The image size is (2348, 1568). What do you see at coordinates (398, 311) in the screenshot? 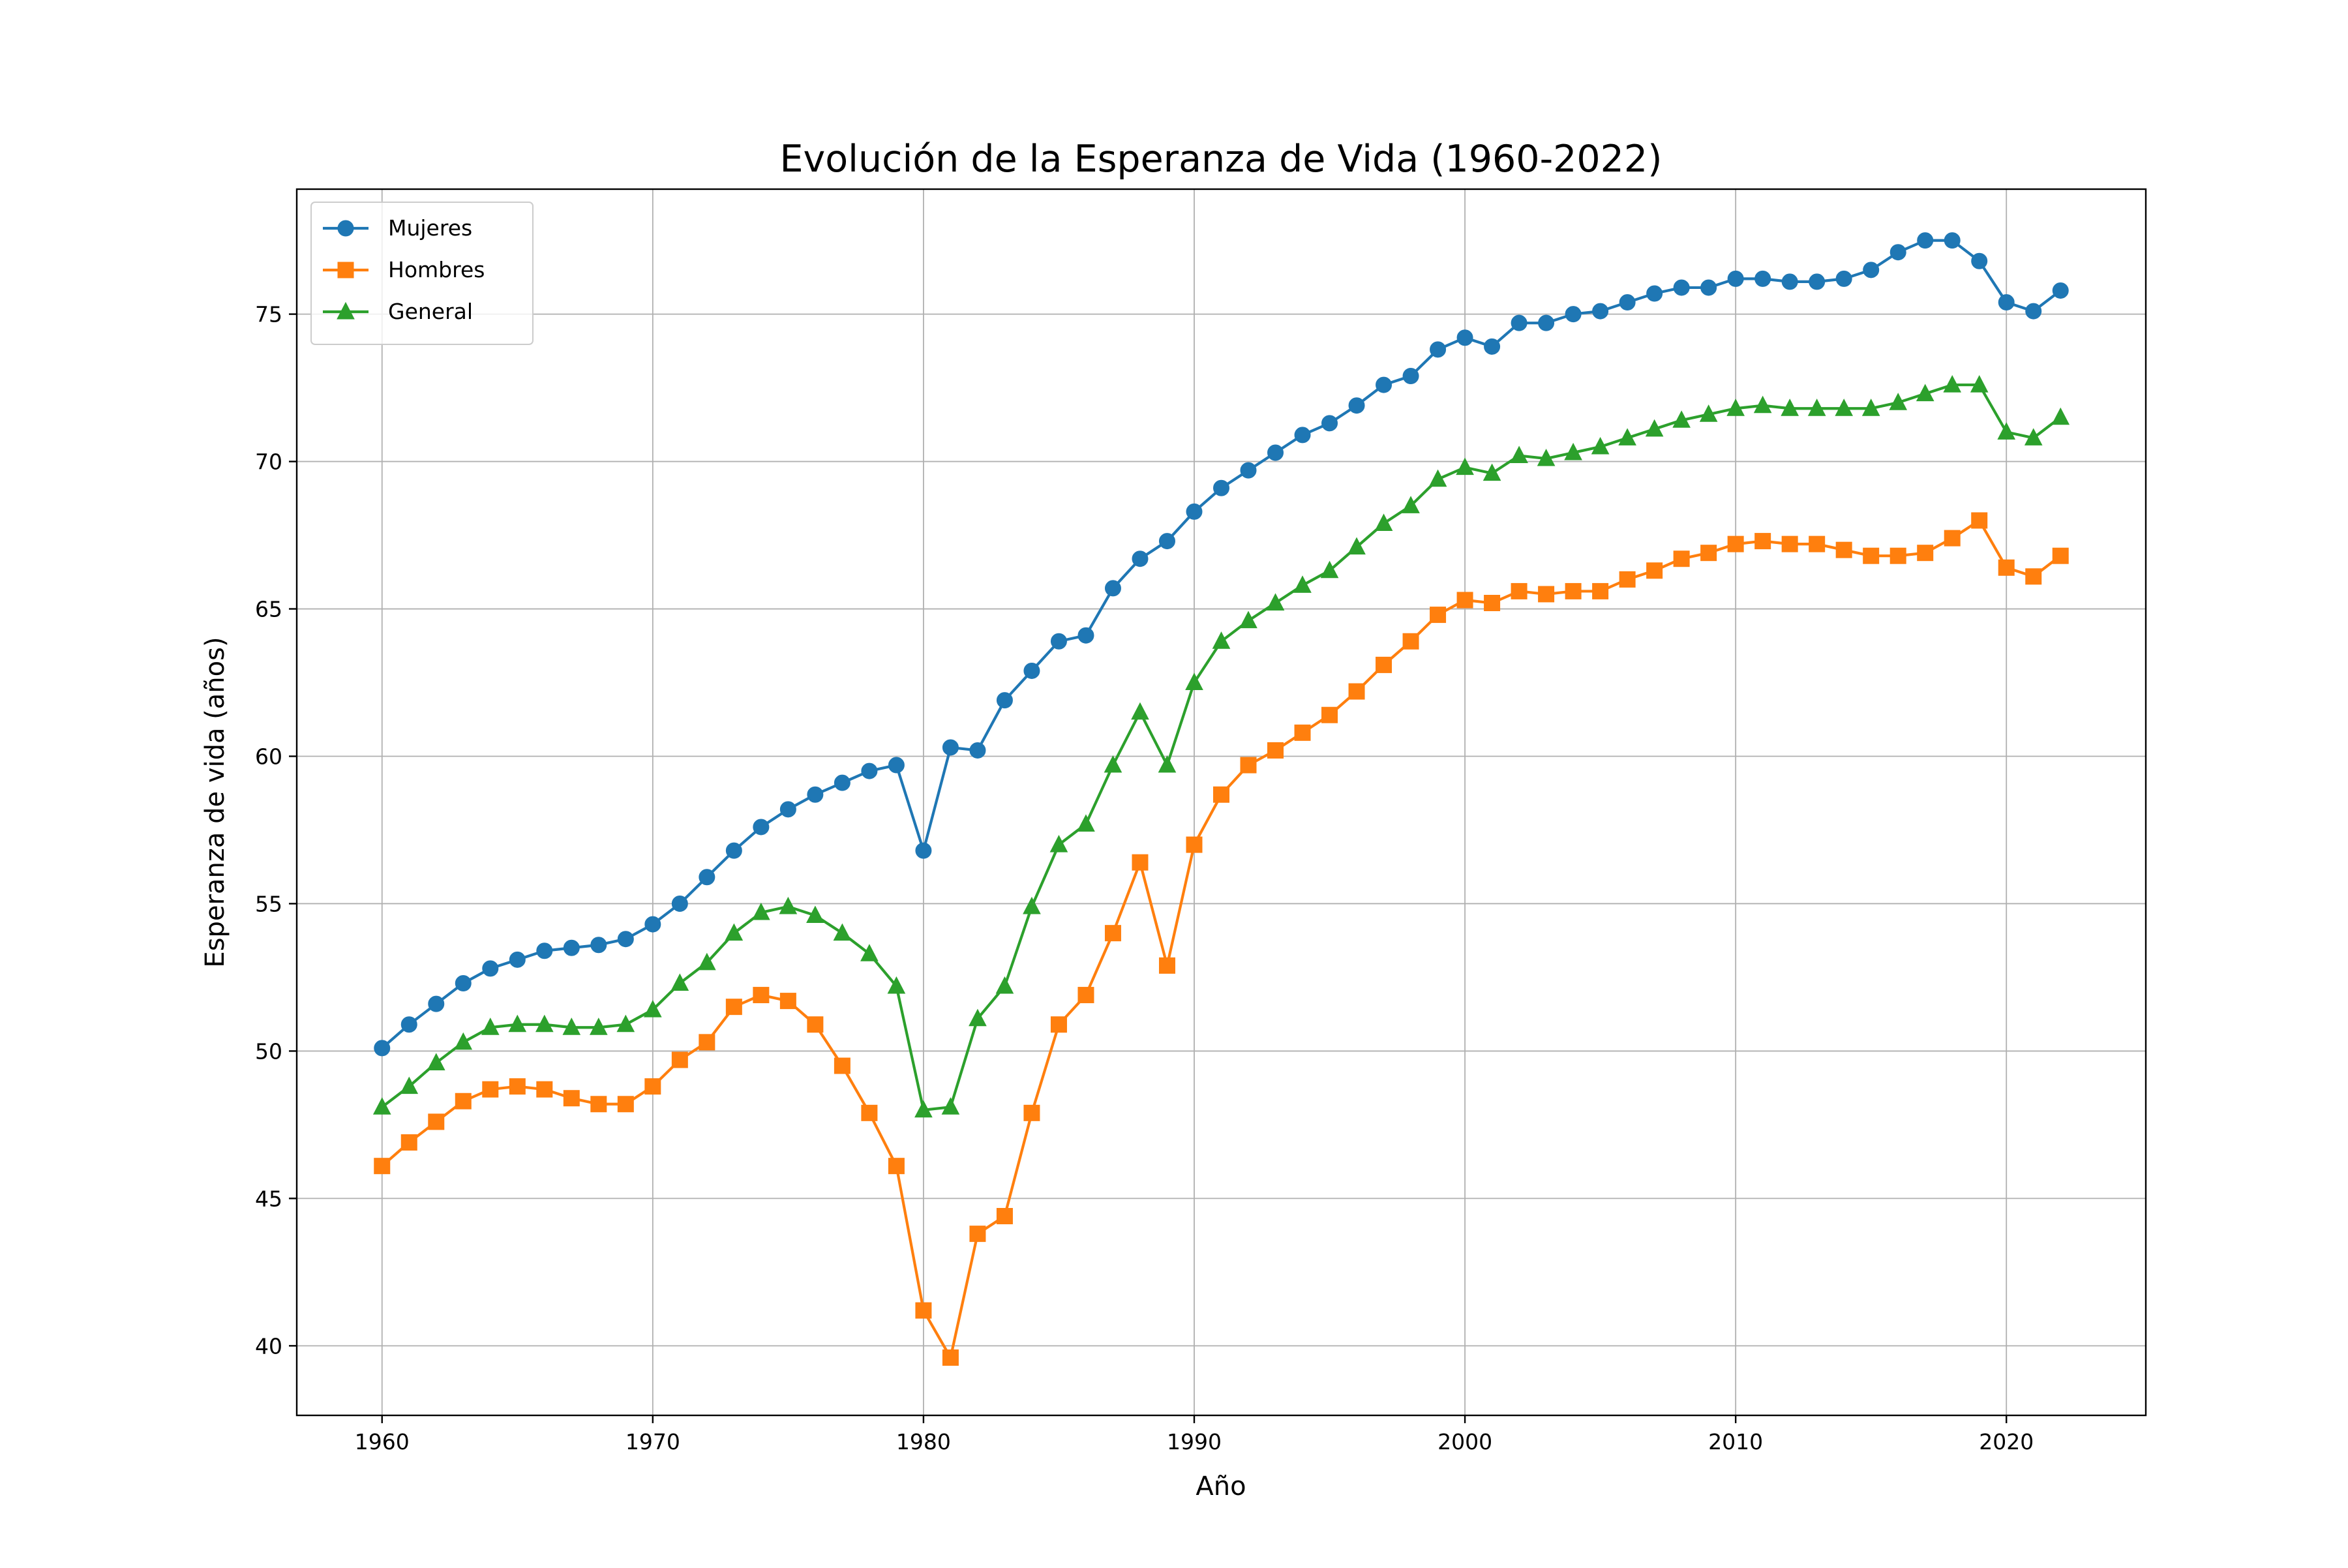
I see `legend-entry: General` at bounding box center [398, 311].